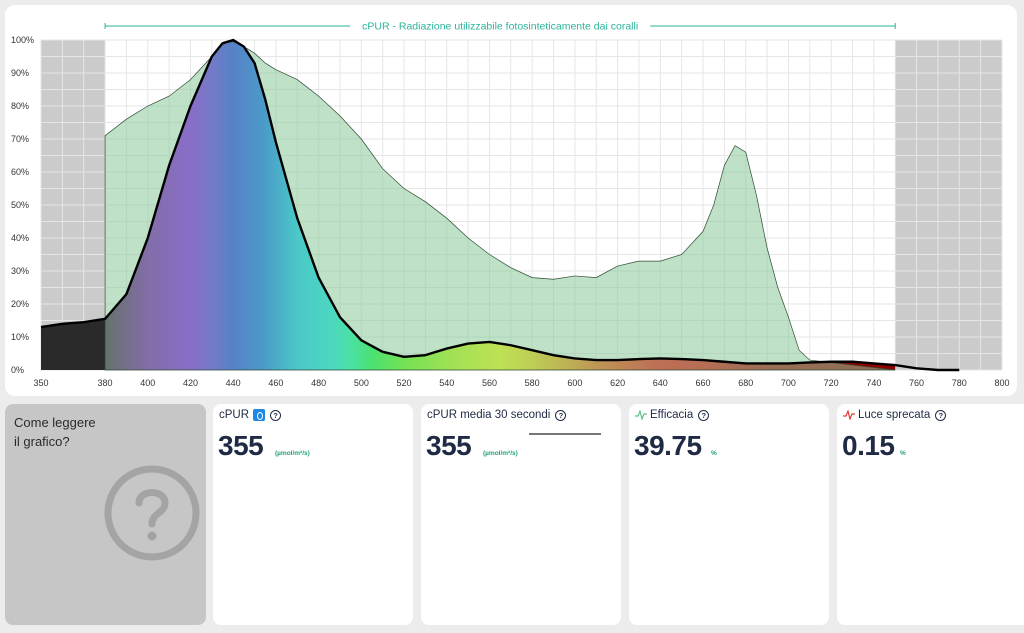 The height and width of the screenshot is (633, 1024). Describe the element at coordinates (745, 383) in the screenshot. I see `x-tick-label: 680` at that location.